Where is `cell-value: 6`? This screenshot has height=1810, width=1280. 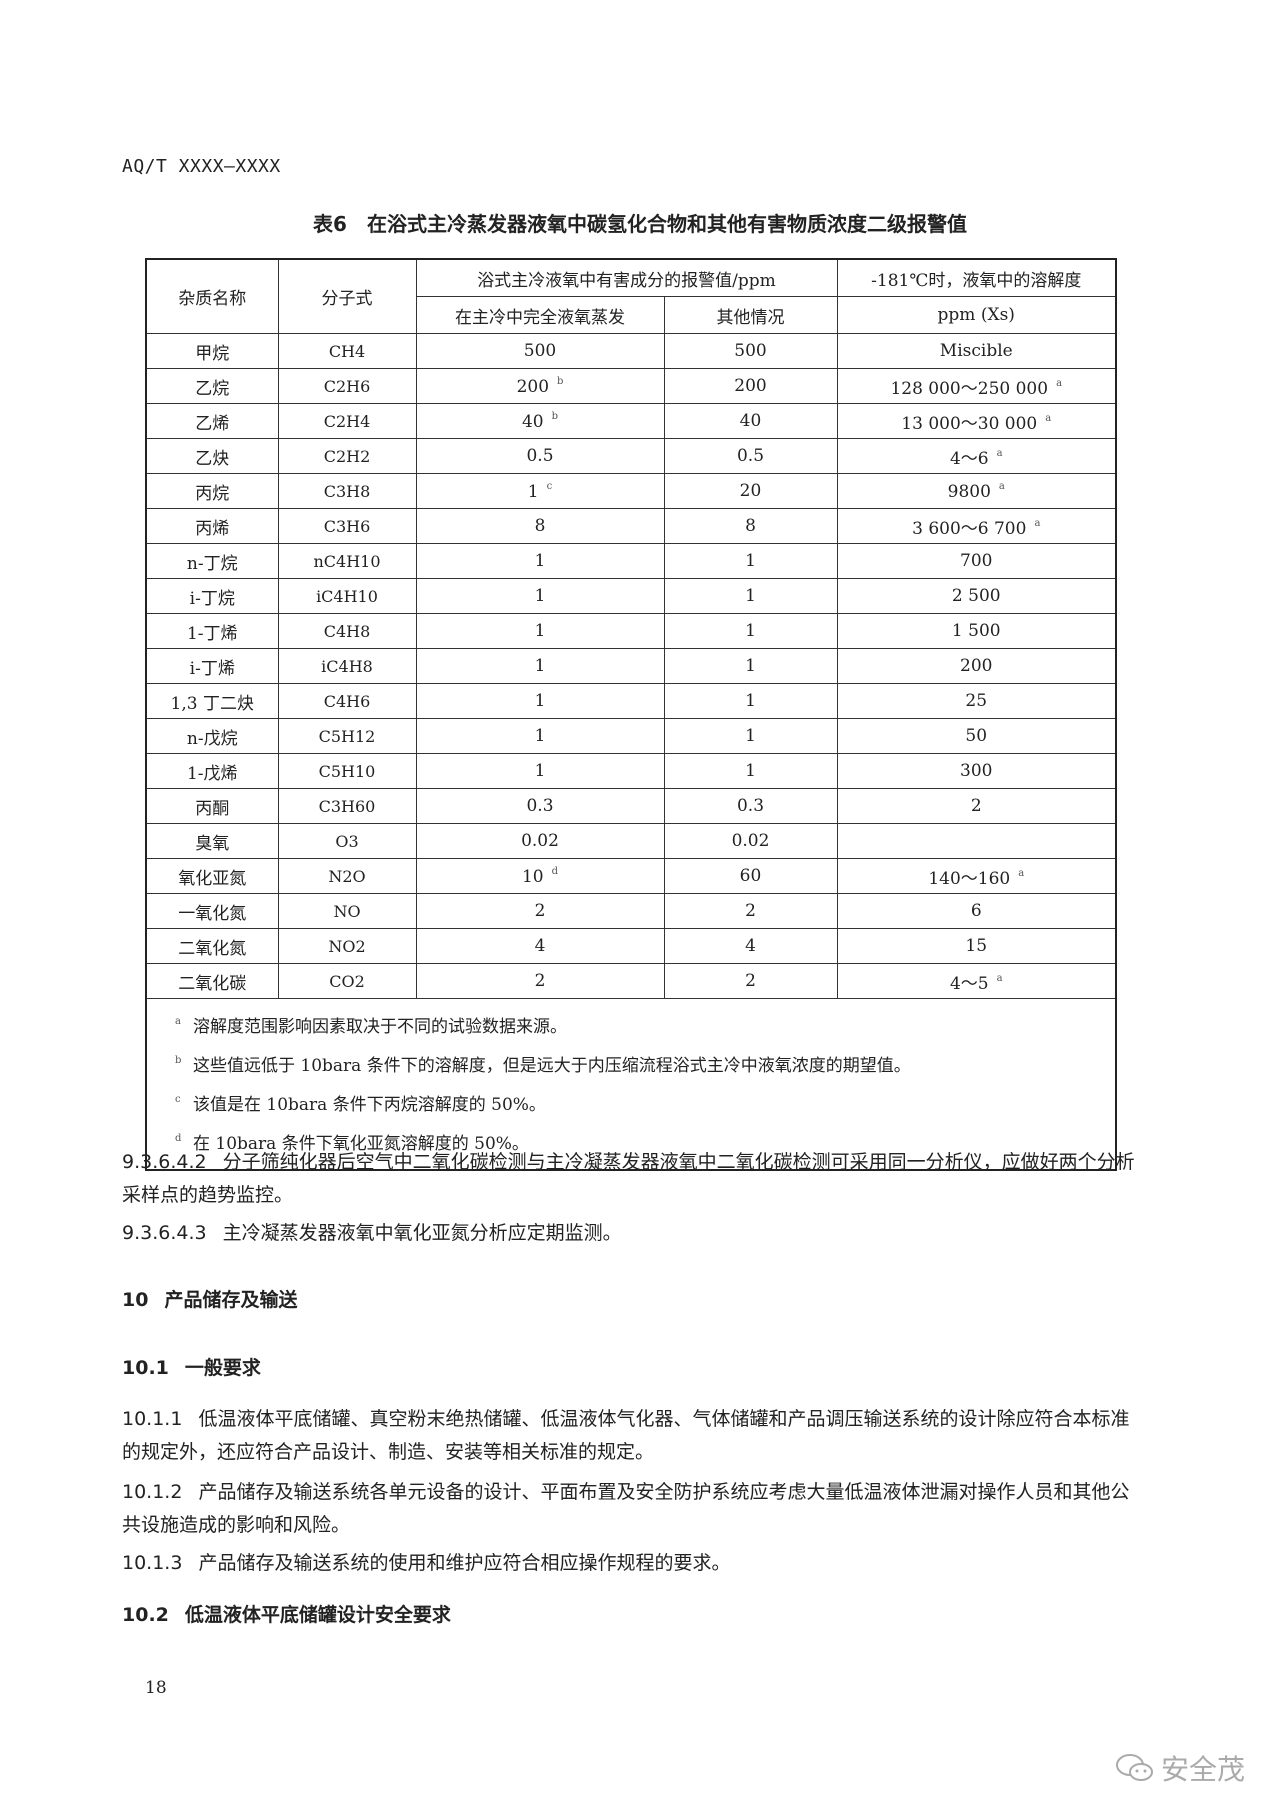
cell-value: 6 is located at coordinates (976, 911).